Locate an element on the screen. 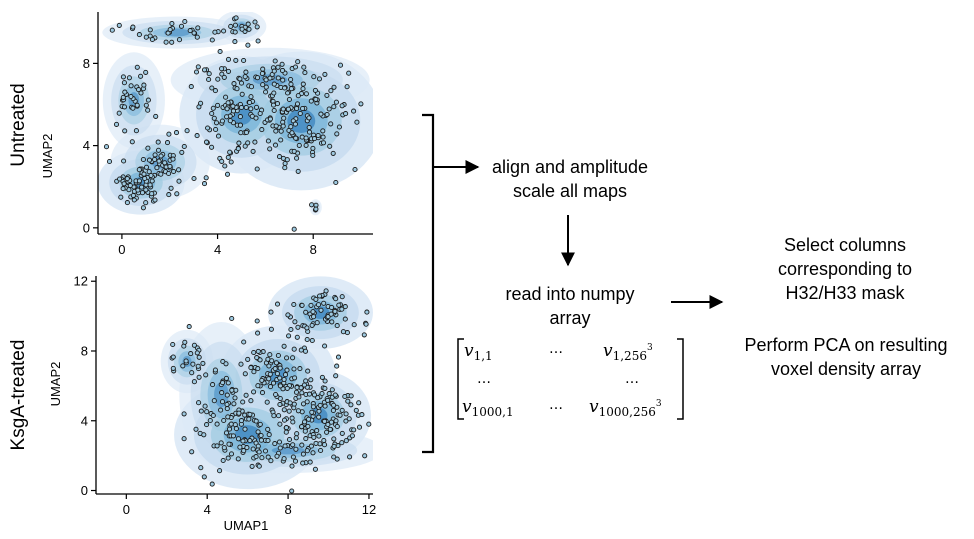 This screenshot has height=539, width=974. y-tick-label: 8 is located at coordinates (86, 63).